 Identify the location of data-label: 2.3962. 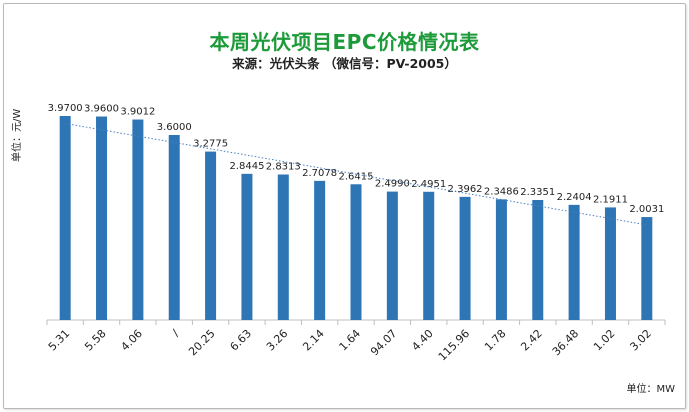
(465, 189).